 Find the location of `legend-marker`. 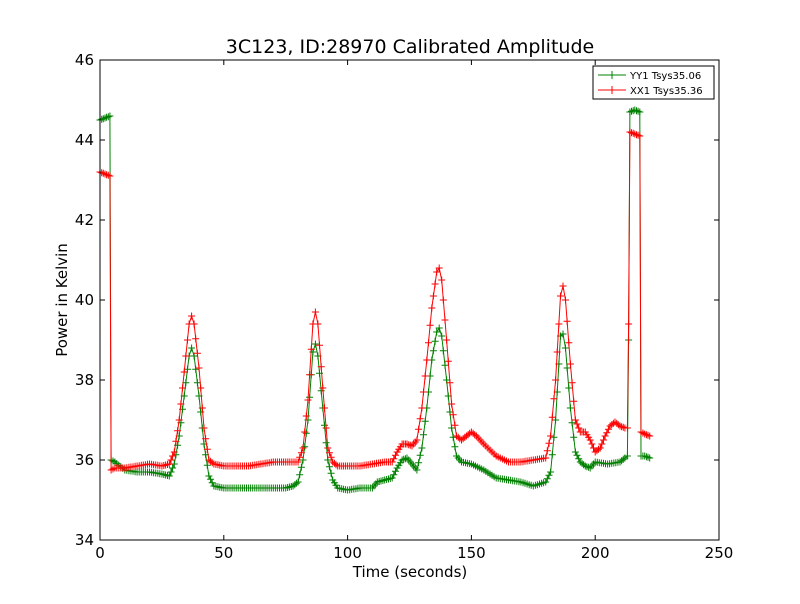

legend-marker is located at coordinates (612, 75).